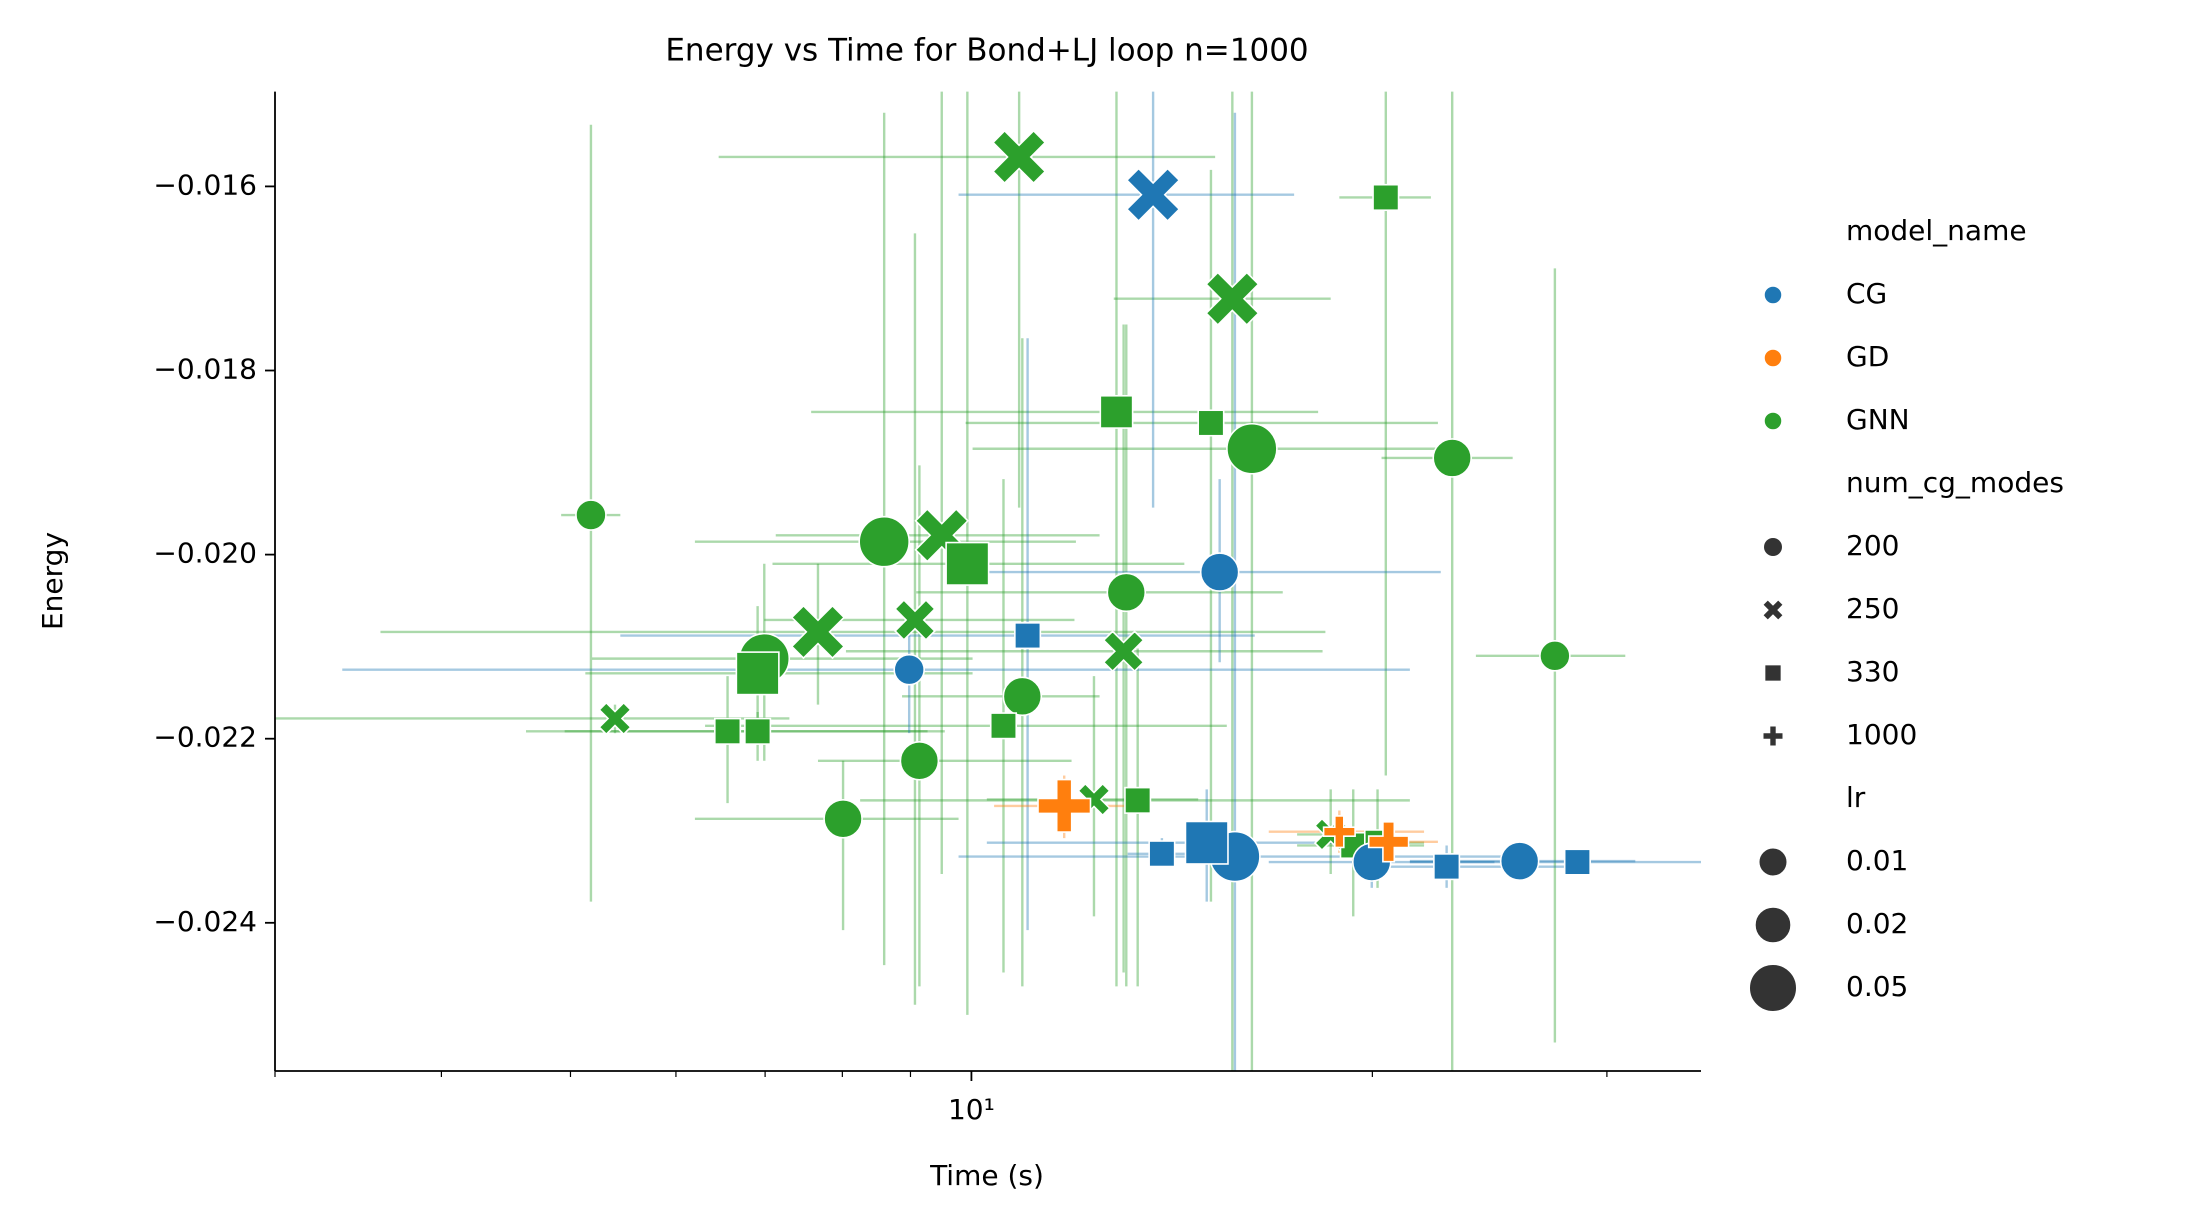 The height and width of the screenshot is (1222, 2193). I want to click on legend-title: num_cg_modes, so click(1955, 482).